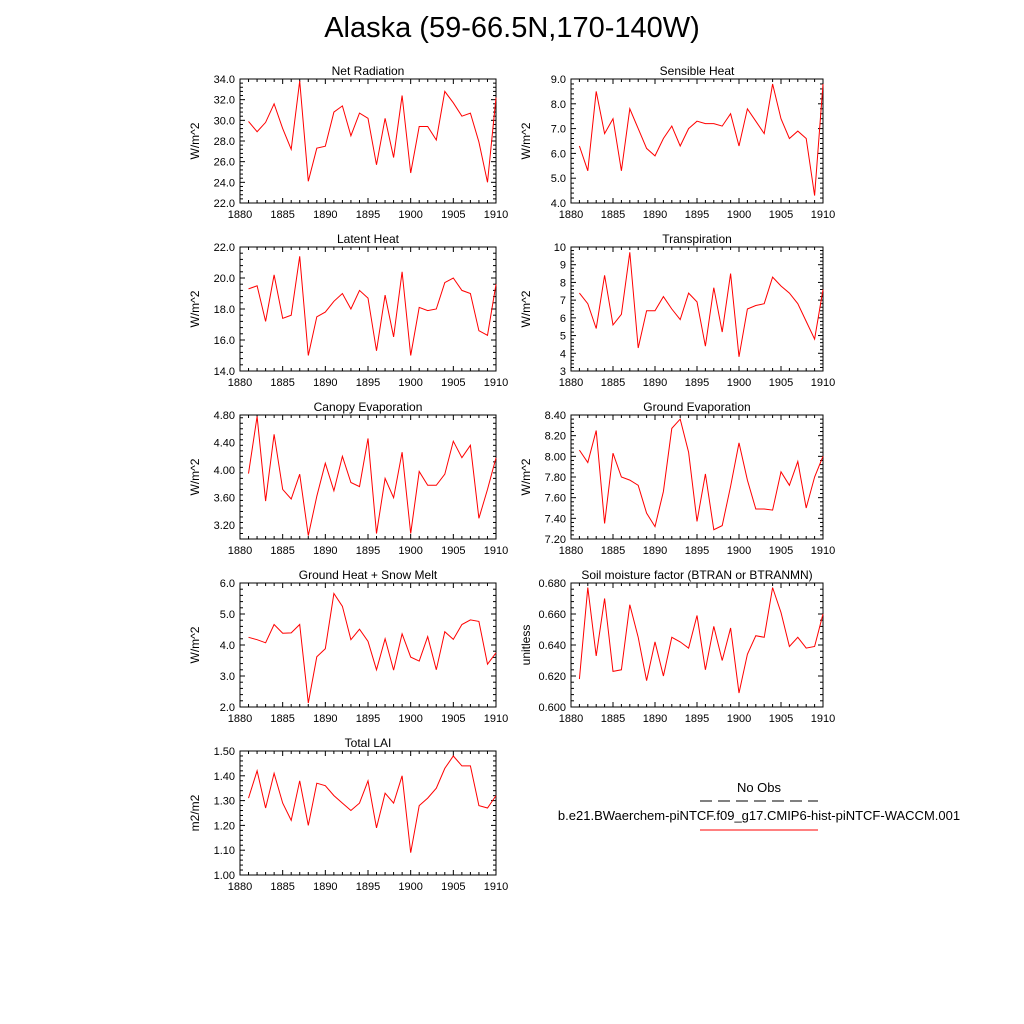 The height and width of the screenshot is (1024, 1024). Describe the element at coordinates (195, 812) in the screenshot. I see `y-axis-label: m2/m2` at that location.